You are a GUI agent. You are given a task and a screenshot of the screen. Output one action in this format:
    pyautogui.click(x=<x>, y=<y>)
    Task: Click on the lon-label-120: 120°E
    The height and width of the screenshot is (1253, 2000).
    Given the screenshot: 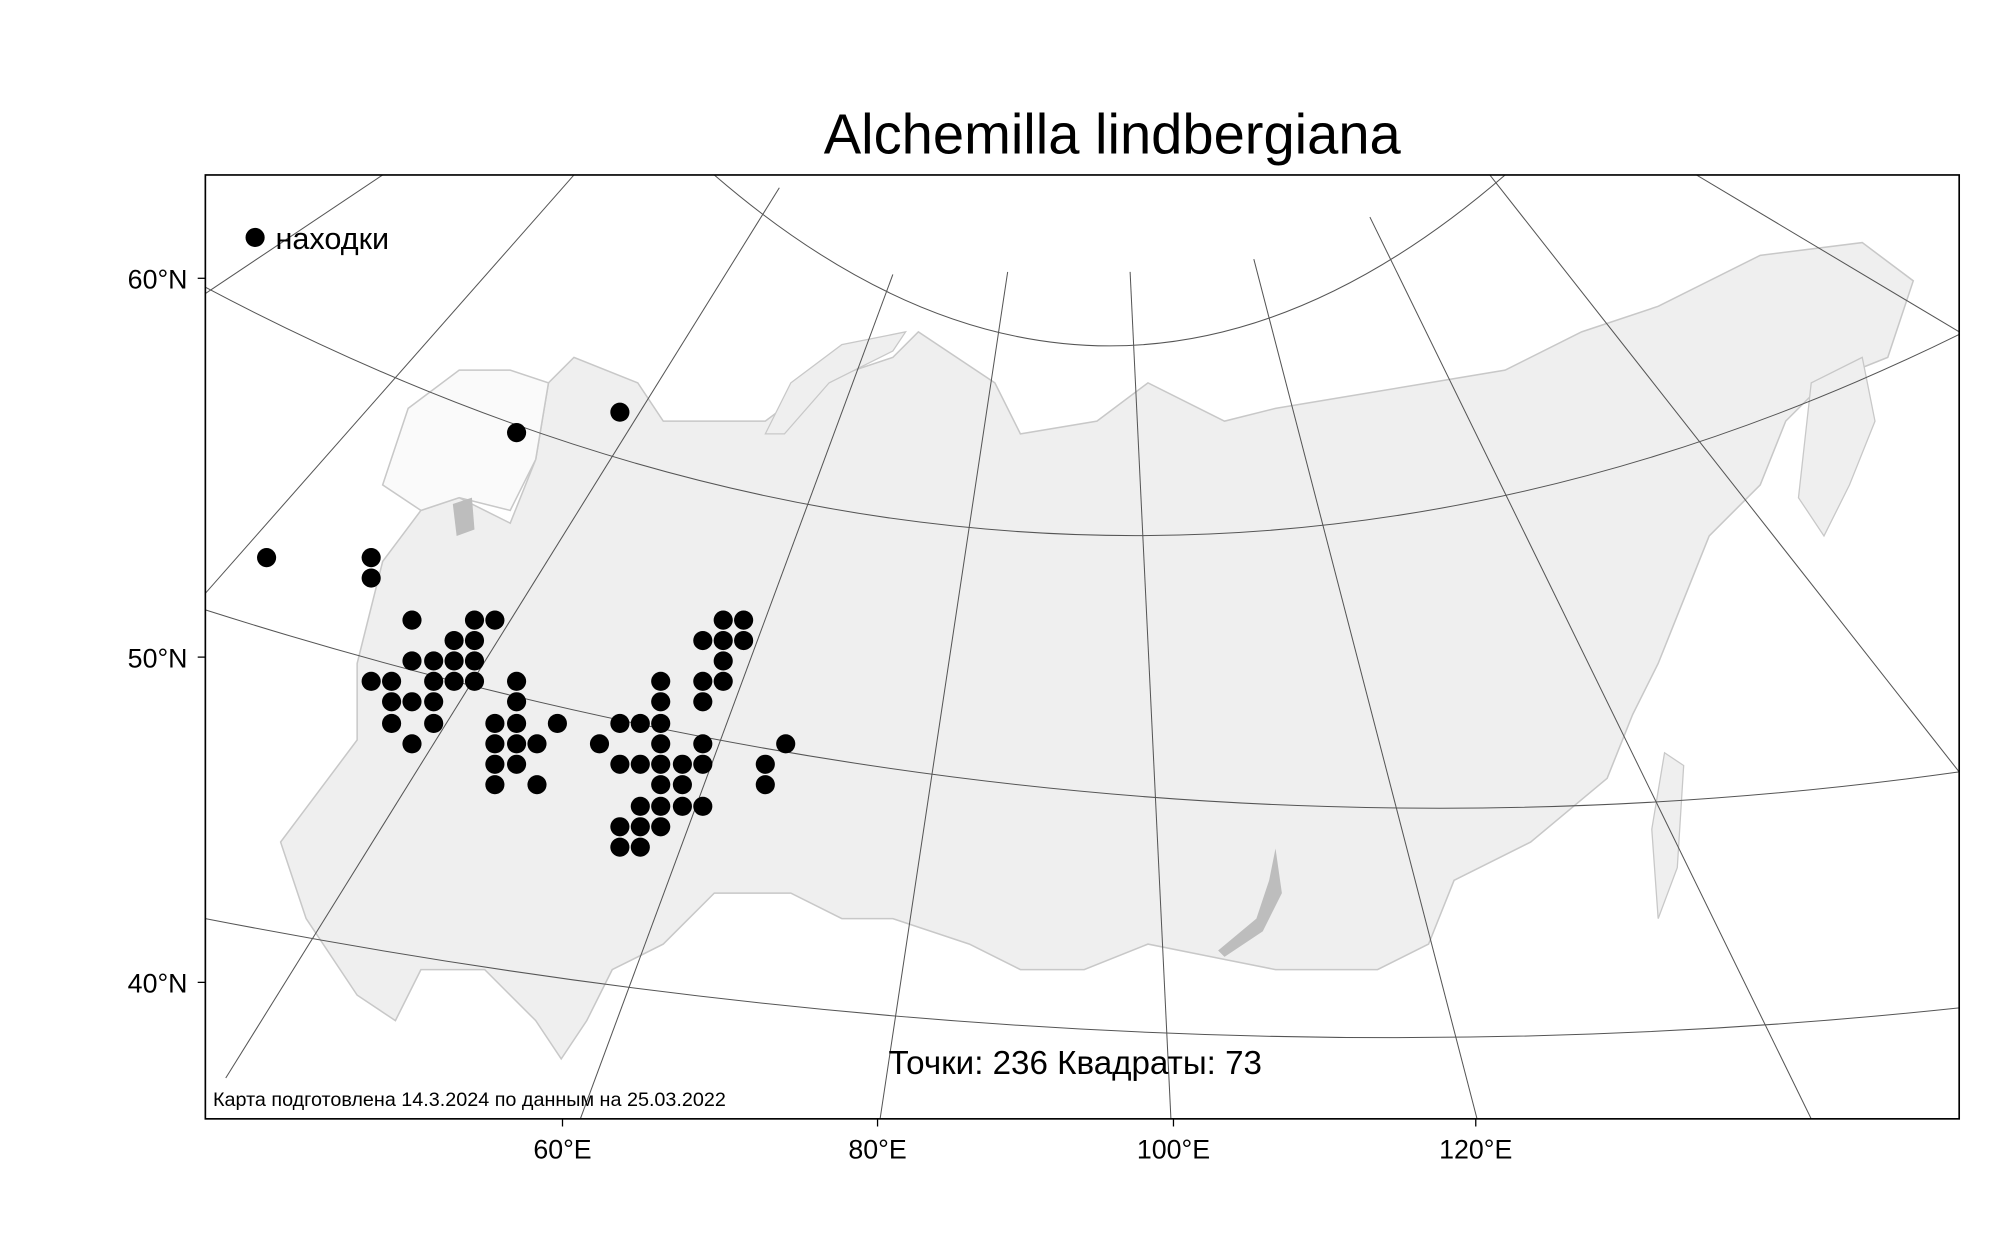 What is the action you would take?
    pyautogui.click(x=1475, y=1149)
    